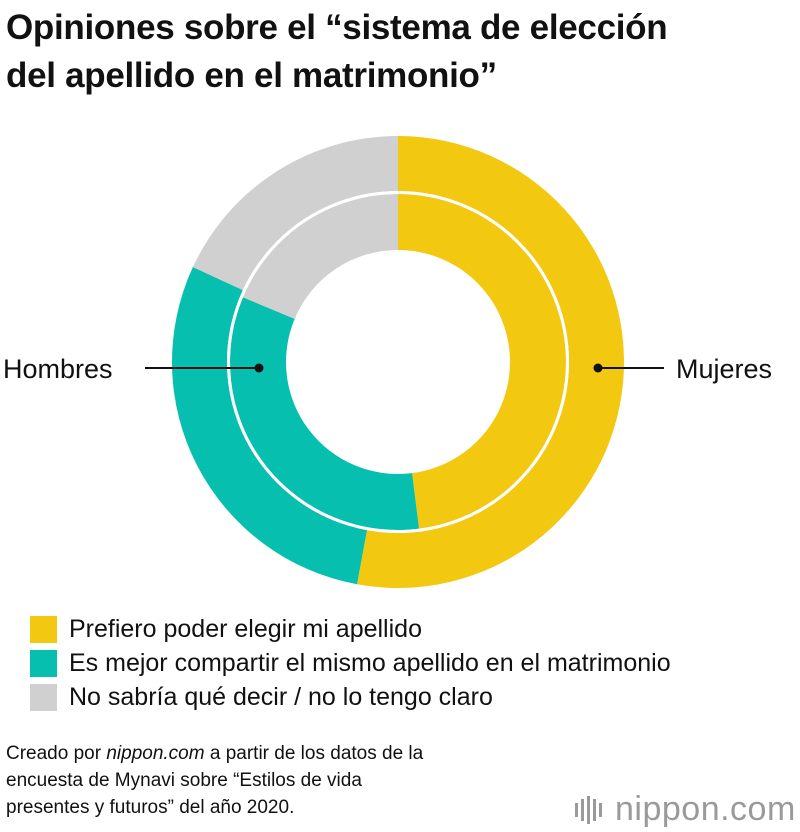  I want to click on logo-text: nippon.com, so click(705, 809).